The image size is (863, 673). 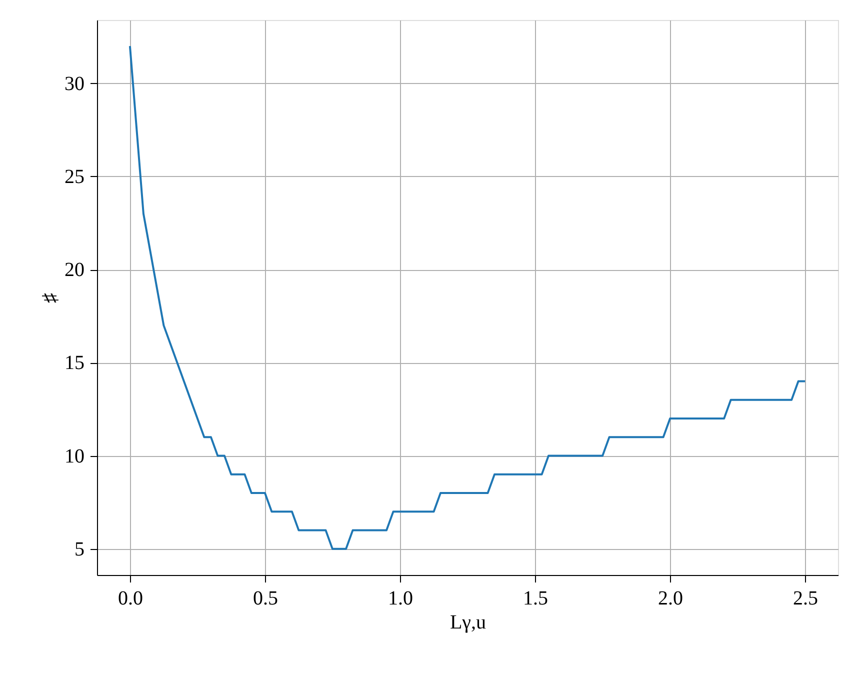 I want to click on x-tick-label: 2.5, so click(x=805, y=599).